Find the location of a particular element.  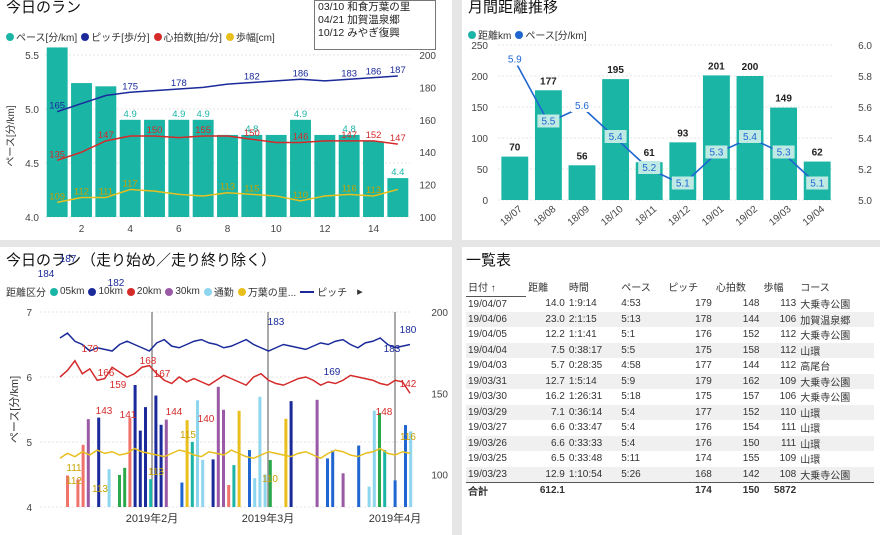

table-cell: 大乗寺公園 is located at coordinates (836, 381).